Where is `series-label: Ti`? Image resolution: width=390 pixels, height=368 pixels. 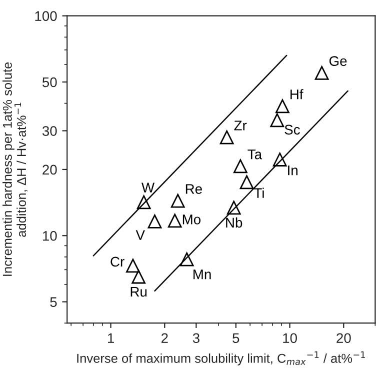 series-label: Ti is located at coordinates (259, 193).